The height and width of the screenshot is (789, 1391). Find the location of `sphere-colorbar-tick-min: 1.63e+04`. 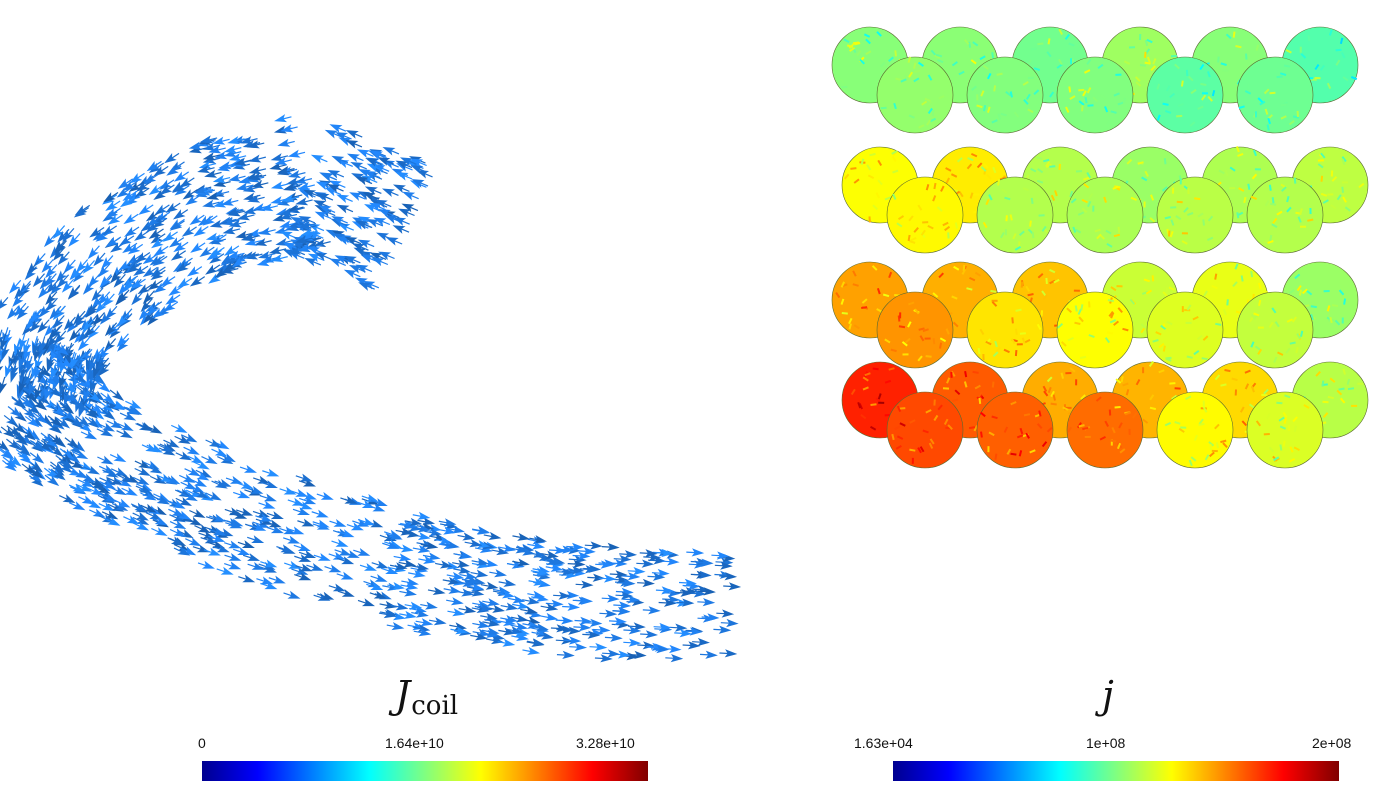

sphere-colorbar-tick-min: 1.63e+04 is located at coordinates (883, 743).